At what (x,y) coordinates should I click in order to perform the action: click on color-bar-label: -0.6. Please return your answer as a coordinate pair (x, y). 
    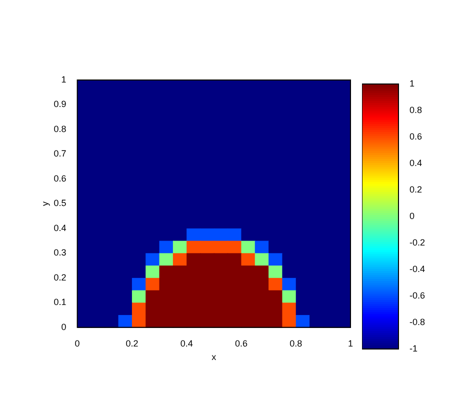
    Looking at the image, I should click on (417, 295).